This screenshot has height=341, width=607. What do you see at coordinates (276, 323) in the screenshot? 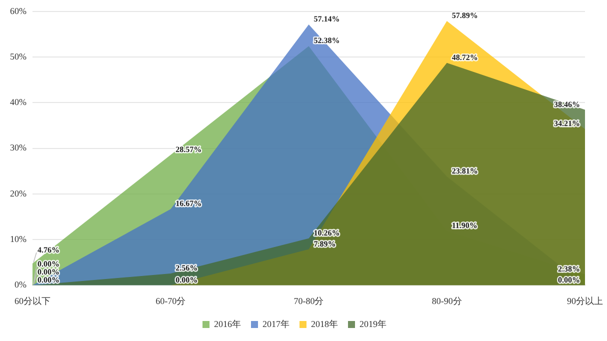
I see `legend-label: 2017年` at bounding box center [276, 323].